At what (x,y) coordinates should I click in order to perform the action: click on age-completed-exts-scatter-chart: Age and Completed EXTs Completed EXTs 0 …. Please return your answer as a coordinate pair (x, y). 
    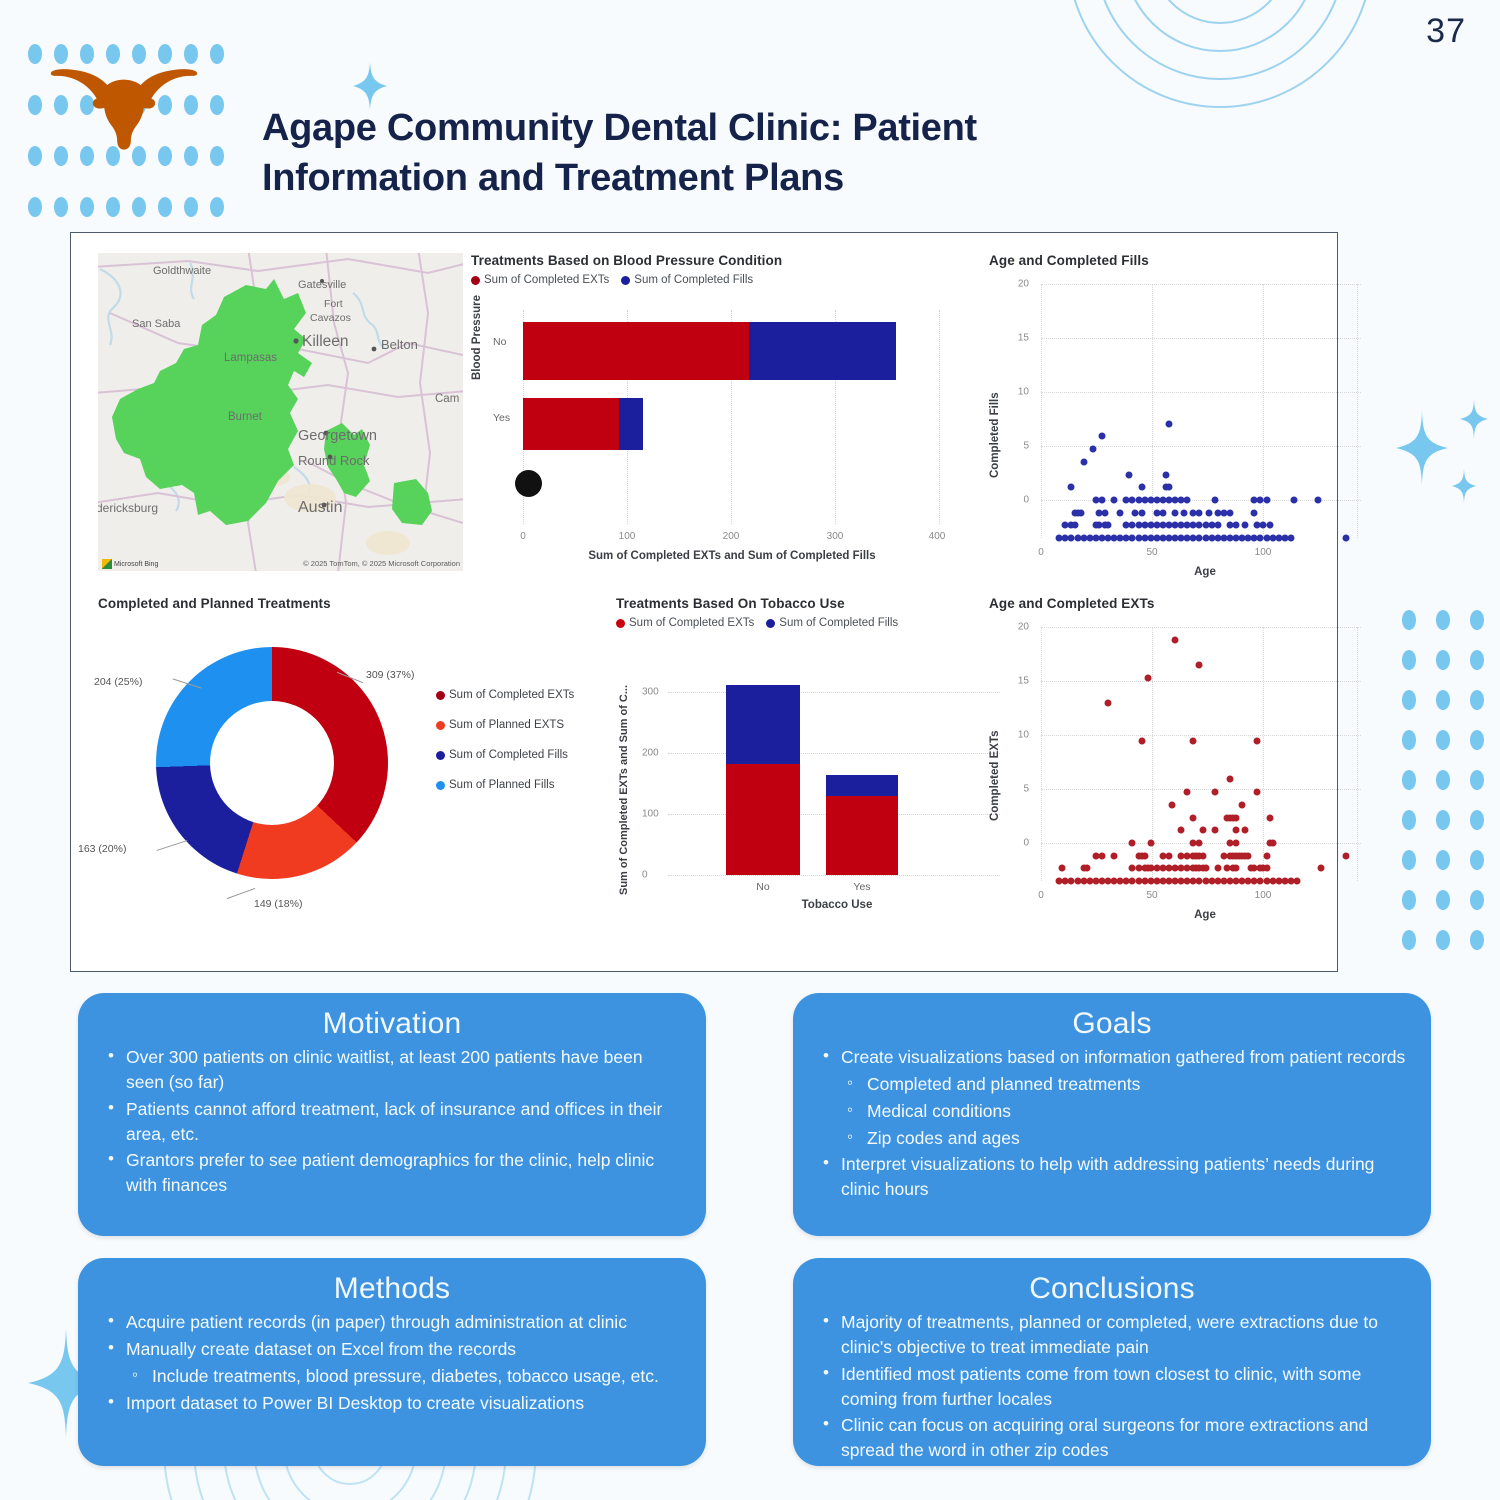
    Looking at the image, I should click on (1179, 770).